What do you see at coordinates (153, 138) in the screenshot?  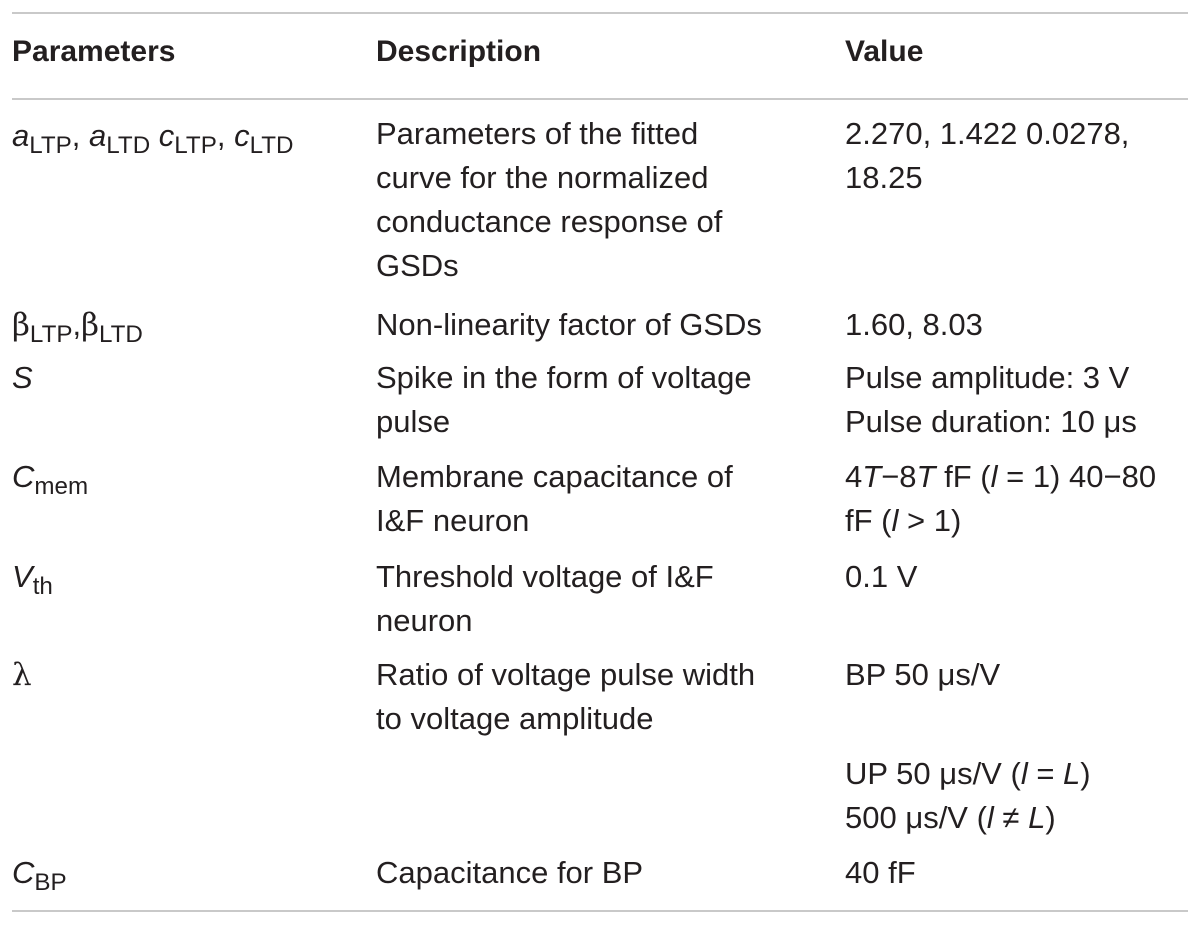 I see `param-fit-coefficients: aLTP, aLTD cLTP, cLTD` at bounding box center [153, 138].